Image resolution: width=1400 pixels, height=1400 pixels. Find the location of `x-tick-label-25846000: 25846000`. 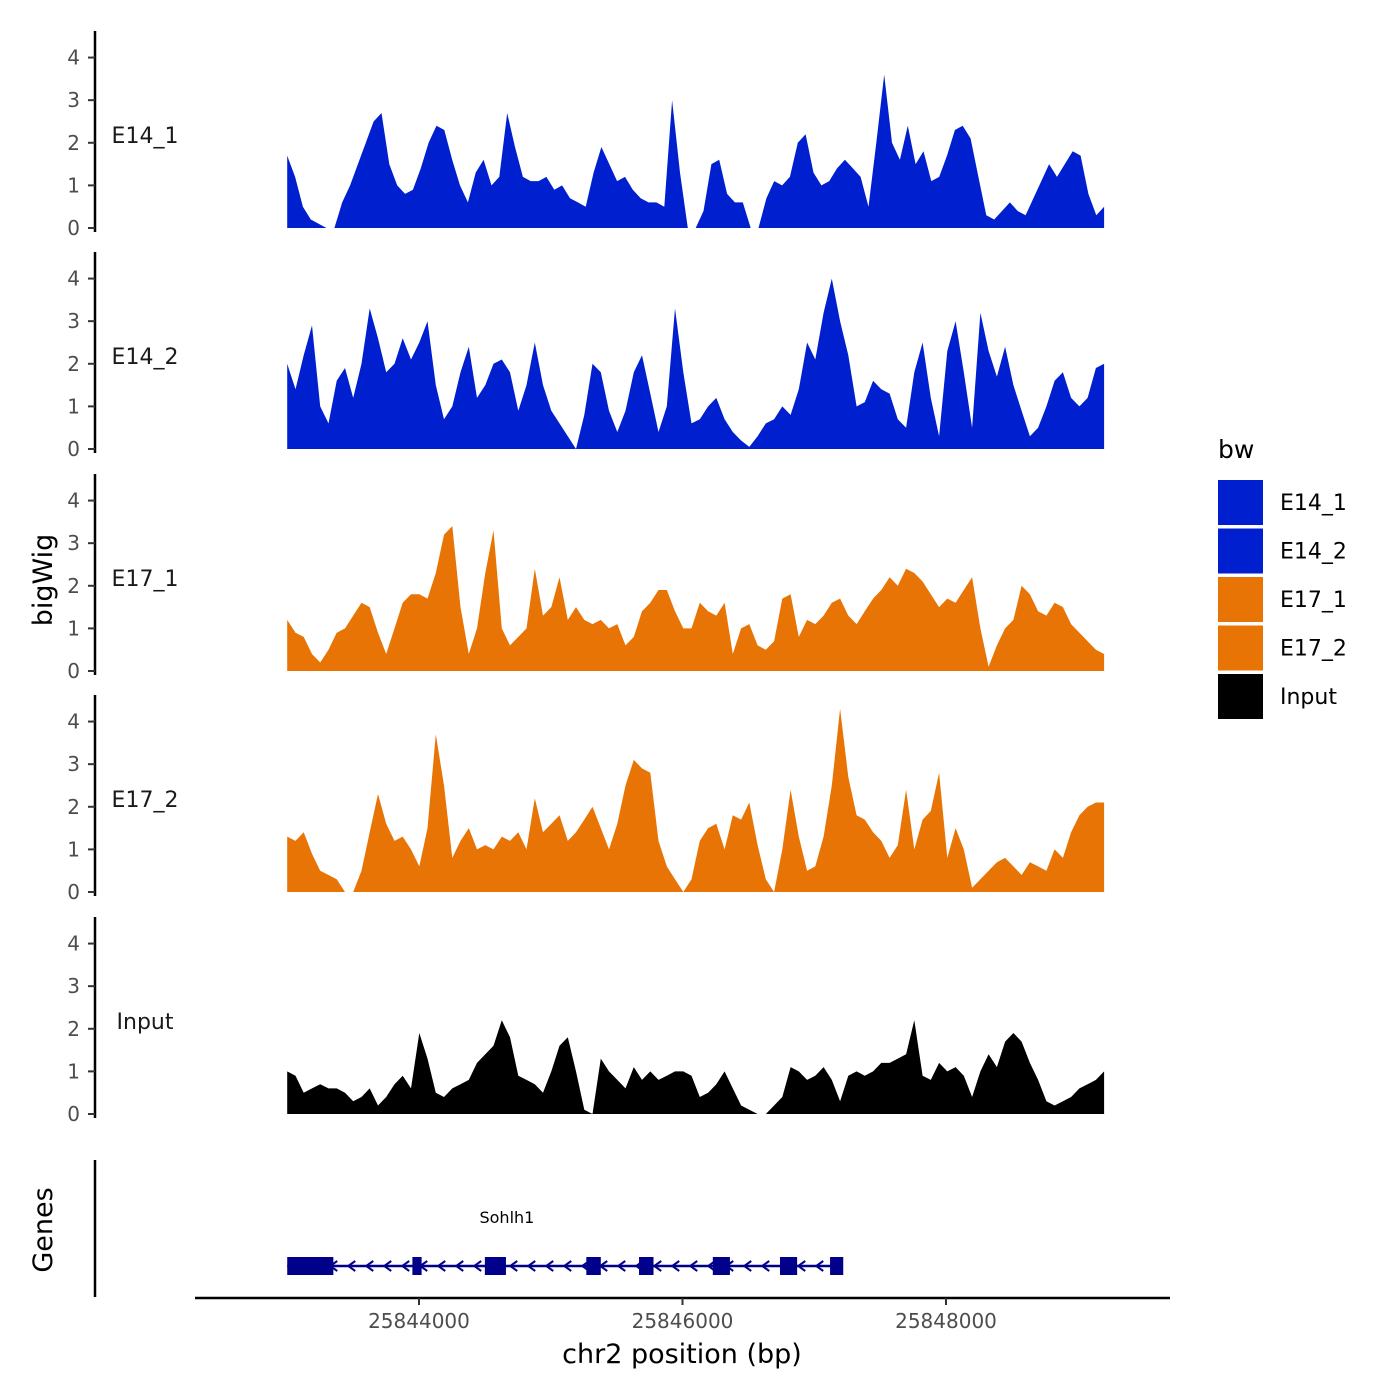

x-tick-label-25846000: 25846000 is located at coordinates (683, 1321).